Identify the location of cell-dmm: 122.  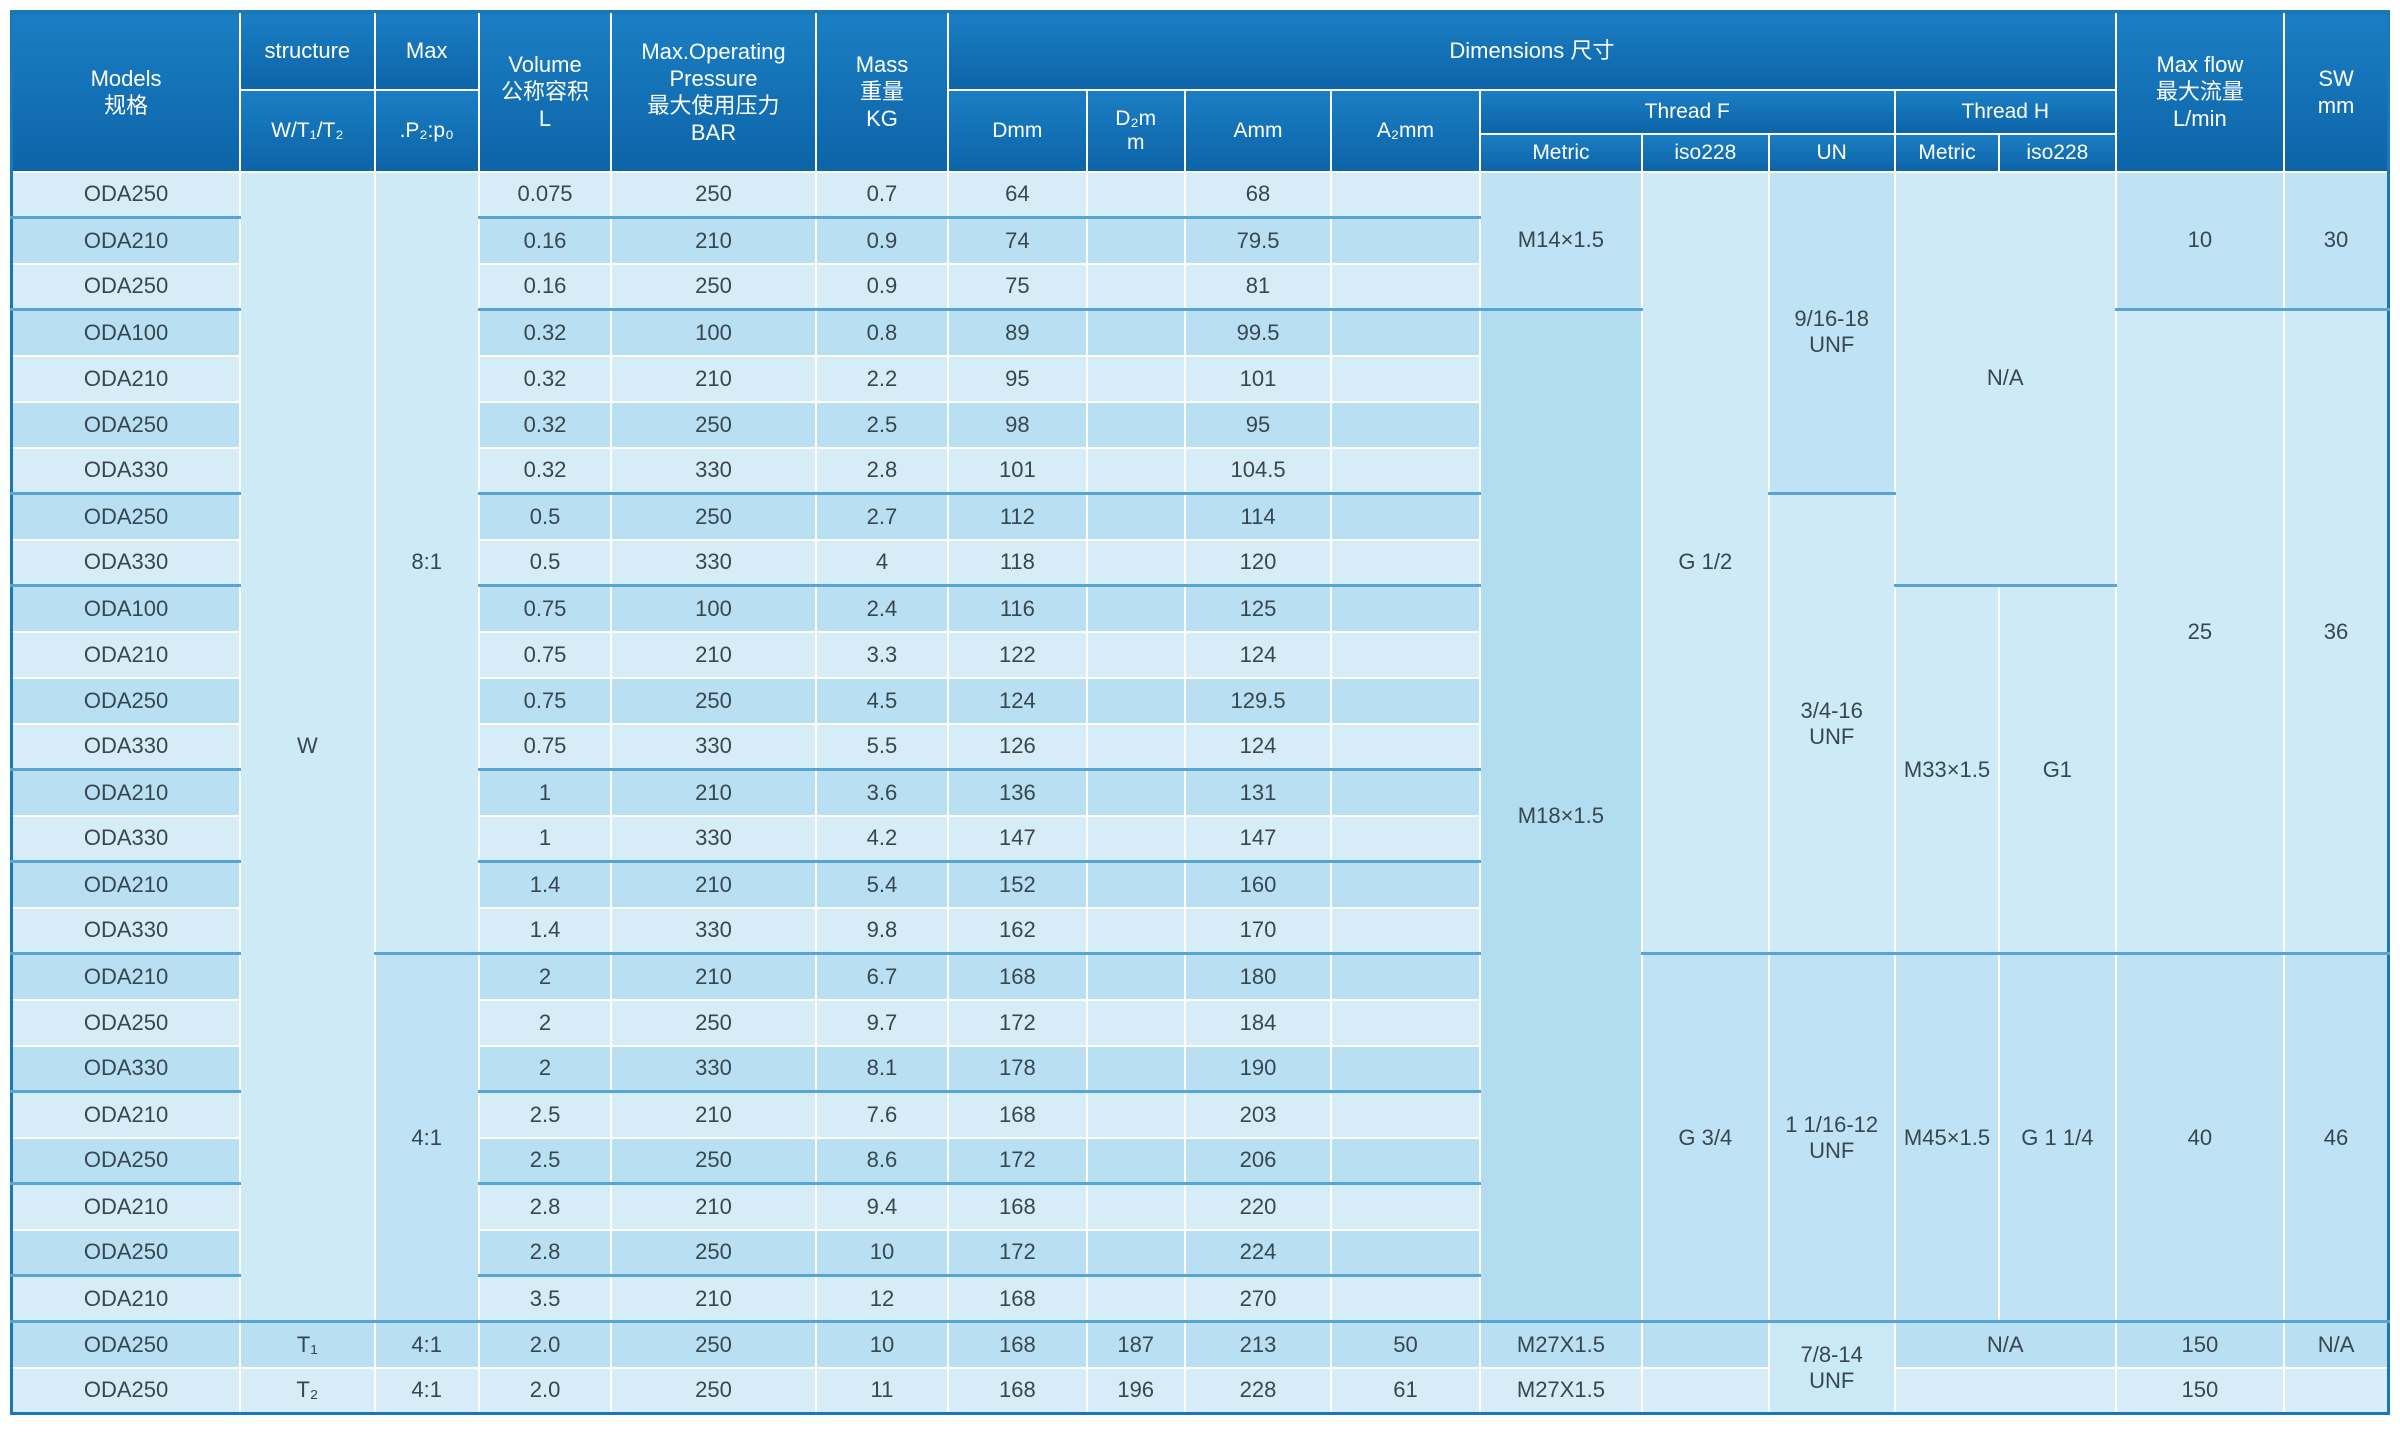
(1017, 654).